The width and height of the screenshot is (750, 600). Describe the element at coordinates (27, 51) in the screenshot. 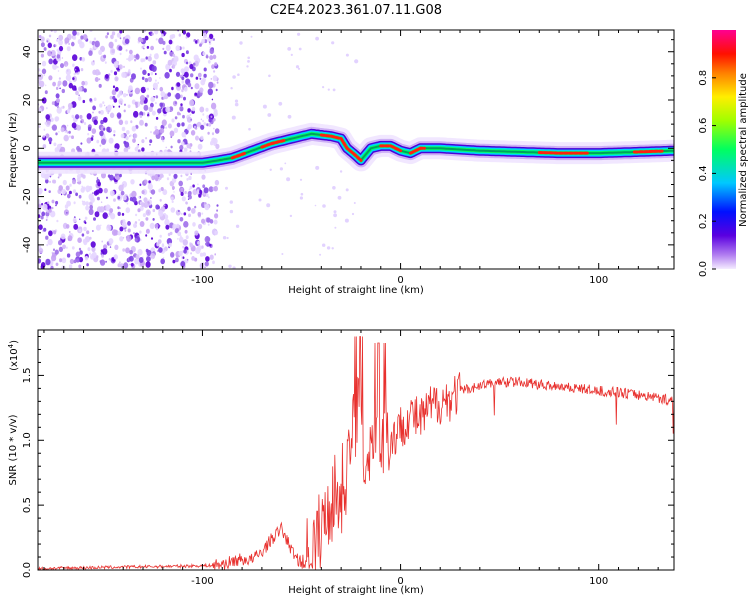

I see `y-tick-label: 40` at that location.